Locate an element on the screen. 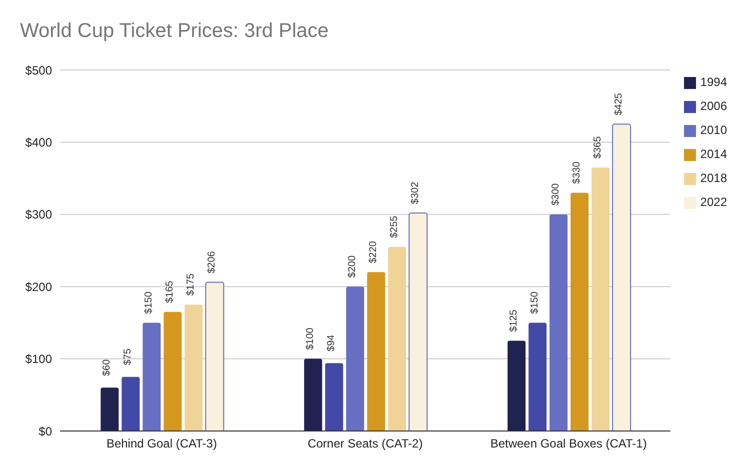  data-label: $220 is located at coordinates (374, 252).